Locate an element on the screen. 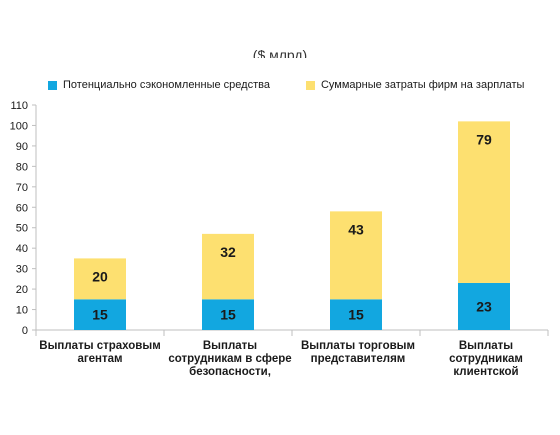 The height and width of the screenshot is (435, 560). y-tick-label: 100 is located at coordinates (19, 126).